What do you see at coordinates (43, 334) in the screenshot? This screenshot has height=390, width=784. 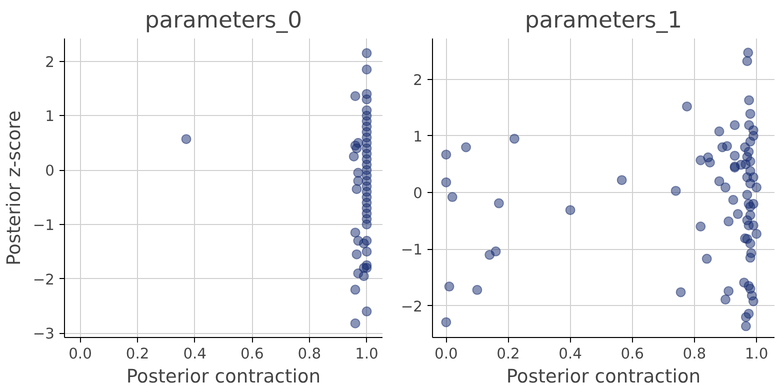 I see `y-tick-label: −3` at bounding box center [43, 334].